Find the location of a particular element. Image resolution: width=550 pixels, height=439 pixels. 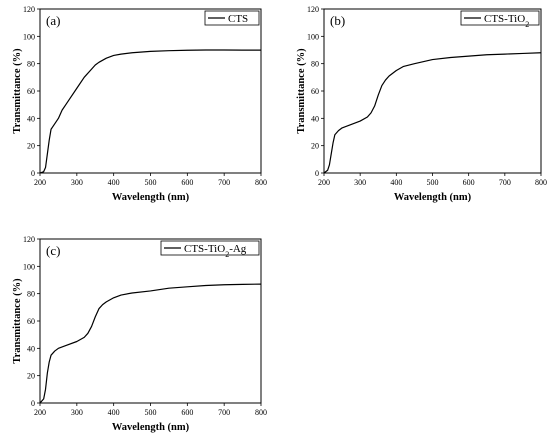

panel-label: (b) is located at coordinates (337, 20).